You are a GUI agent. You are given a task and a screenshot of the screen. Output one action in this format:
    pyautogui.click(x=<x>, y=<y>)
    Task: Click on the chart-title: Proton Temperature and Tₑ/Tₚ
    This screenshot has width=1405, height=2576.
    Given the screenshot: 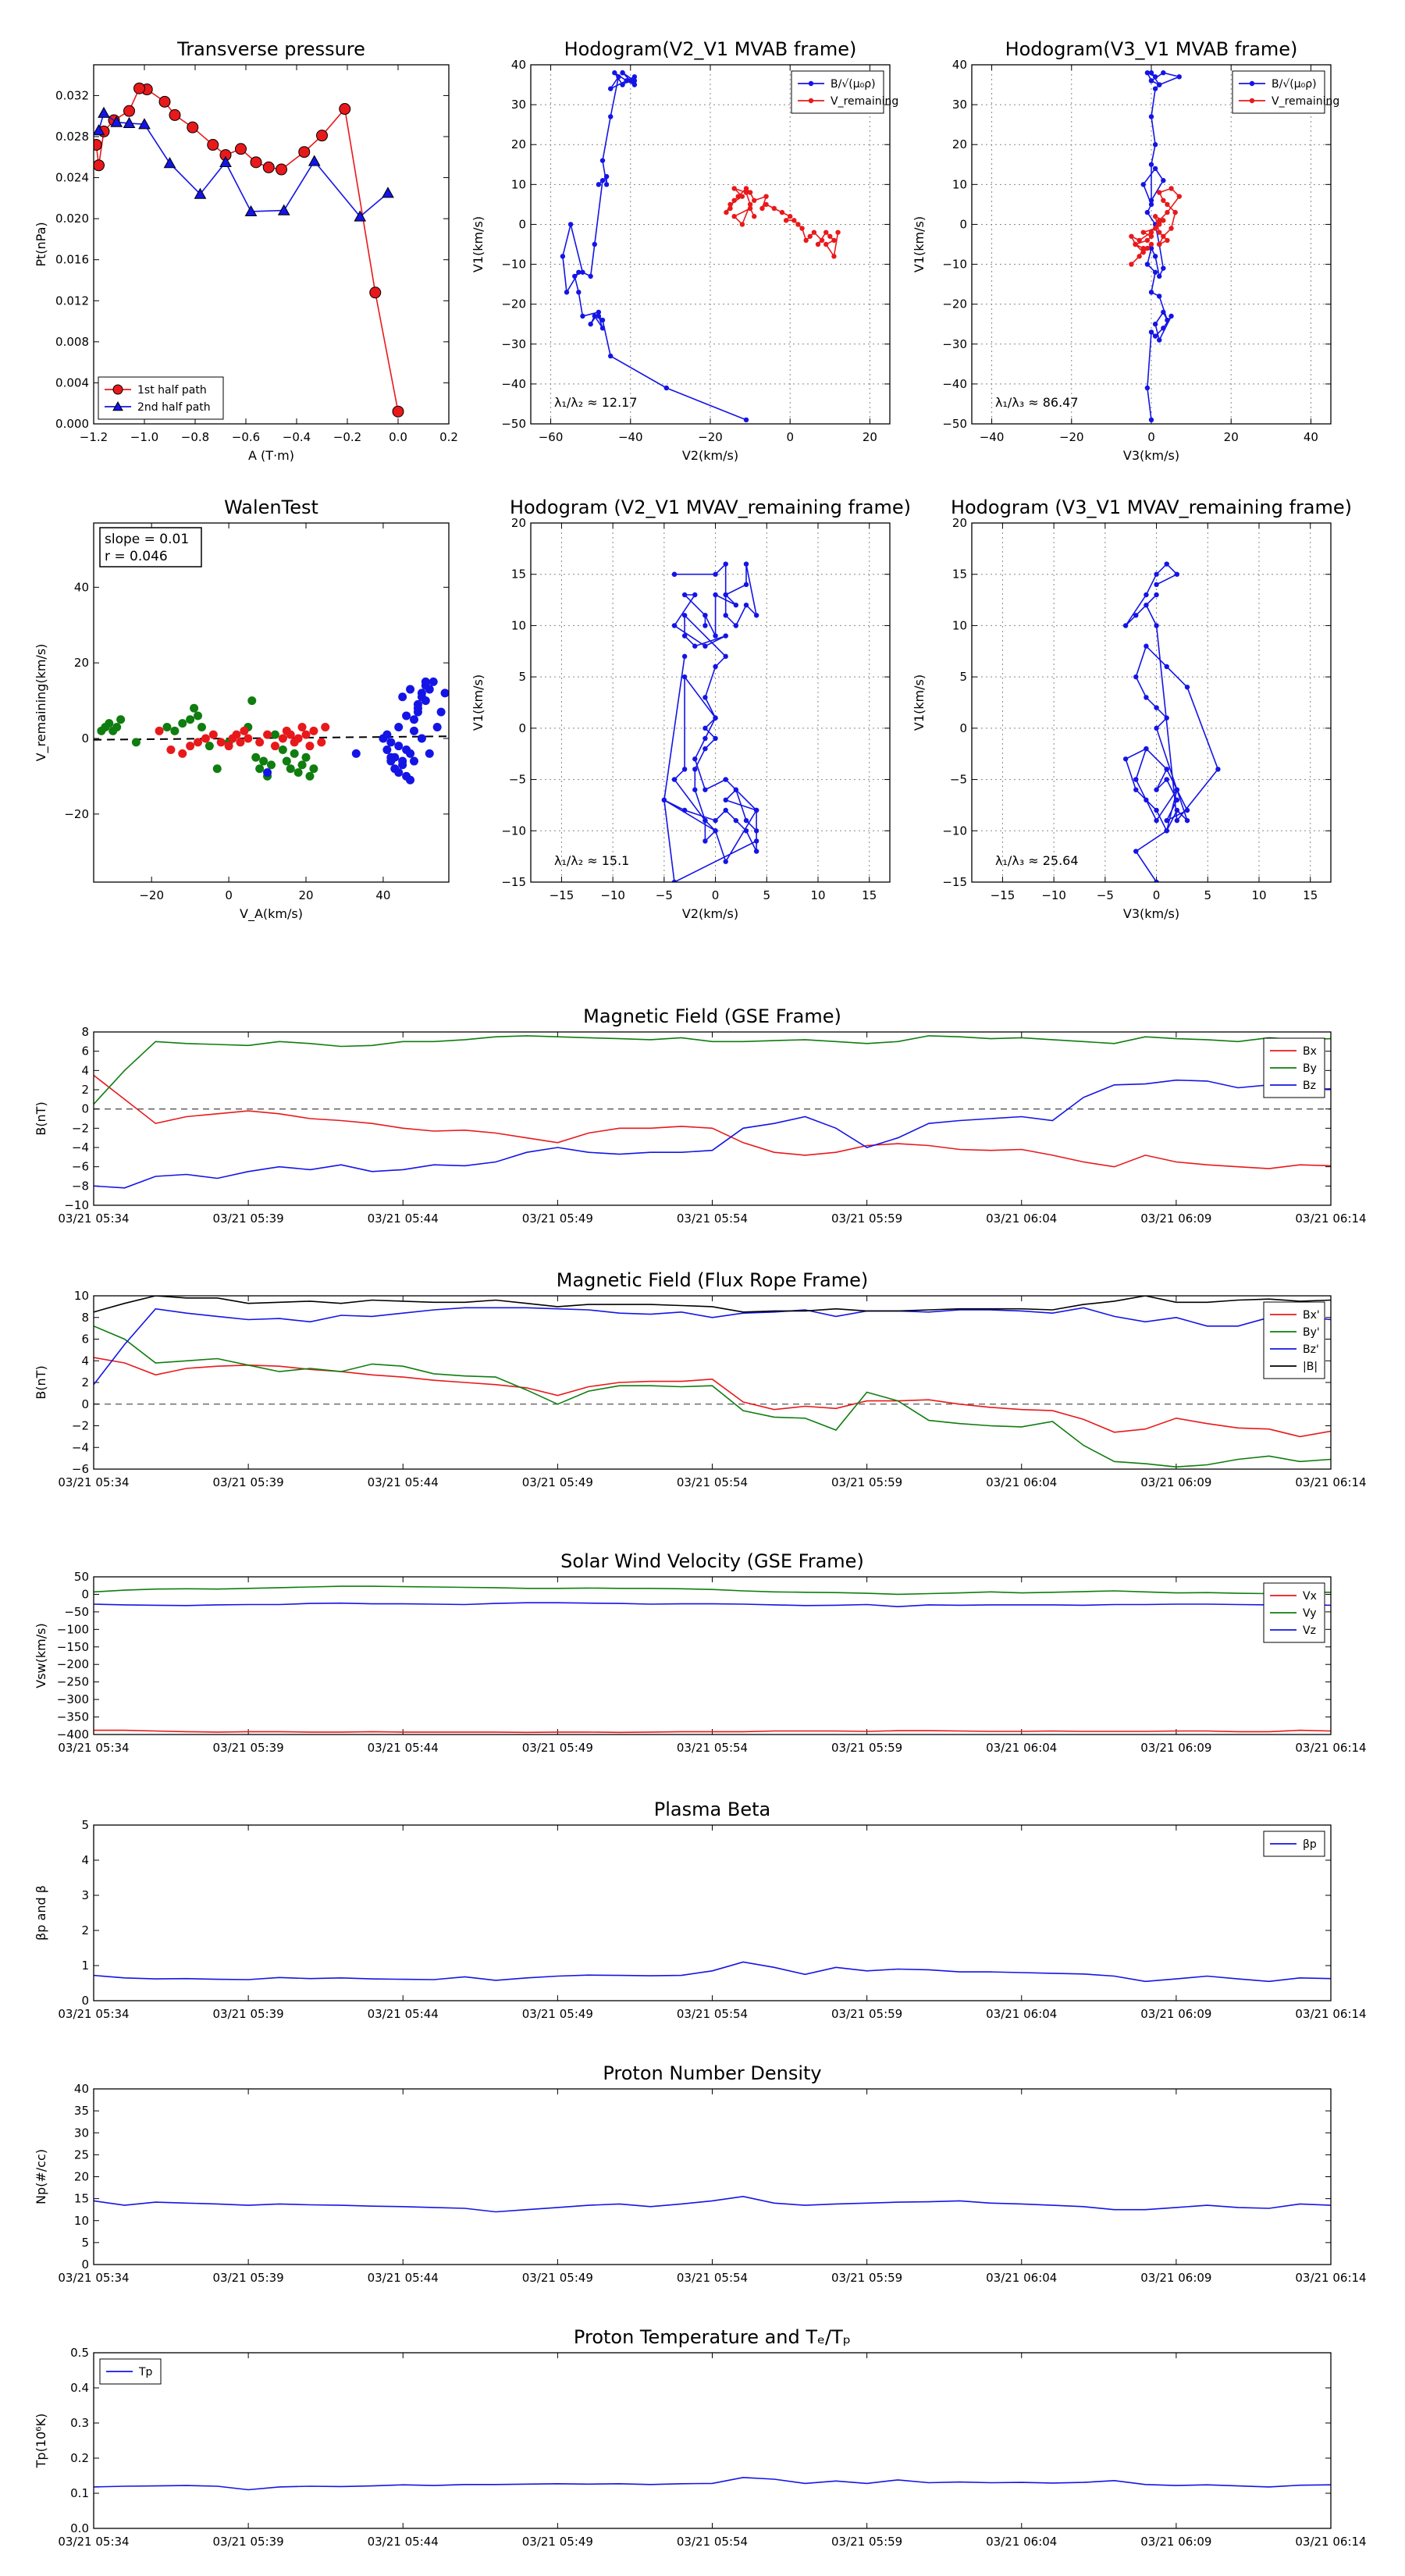 What is the action you would take?
    pyautogui.click(x=713, y=2337)
    